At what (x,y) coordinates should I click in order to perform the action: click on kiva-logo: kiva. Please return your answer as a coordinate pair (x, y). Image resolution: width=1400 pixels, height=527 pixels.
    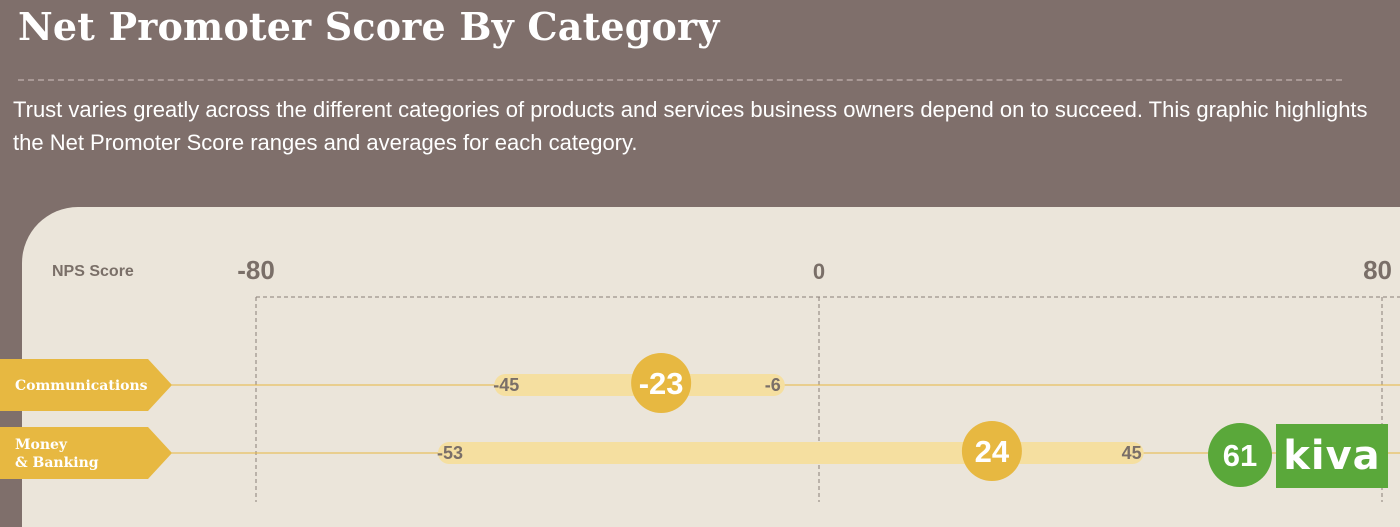
    Looking at the image, I should click on (1332, 456).